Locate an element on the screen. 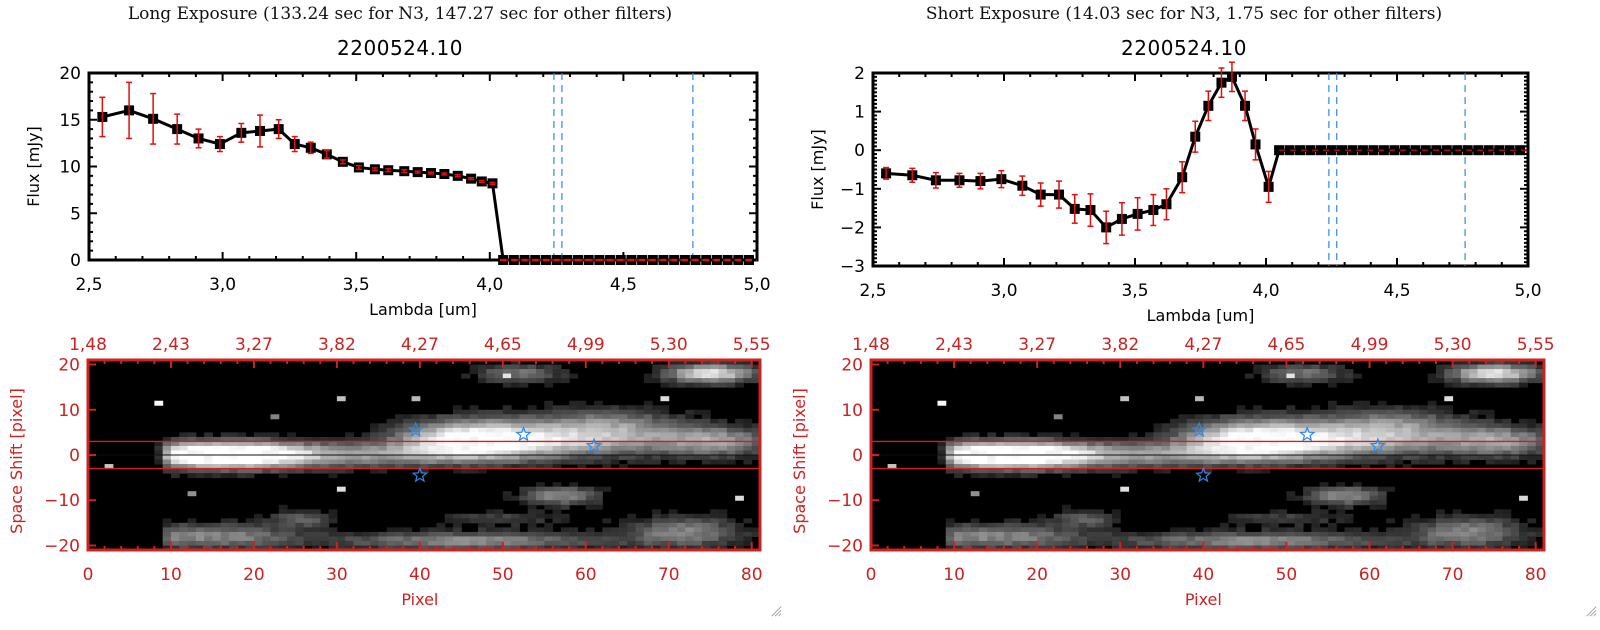  x-tick-label: 0 is located at coordinates (871, 575).